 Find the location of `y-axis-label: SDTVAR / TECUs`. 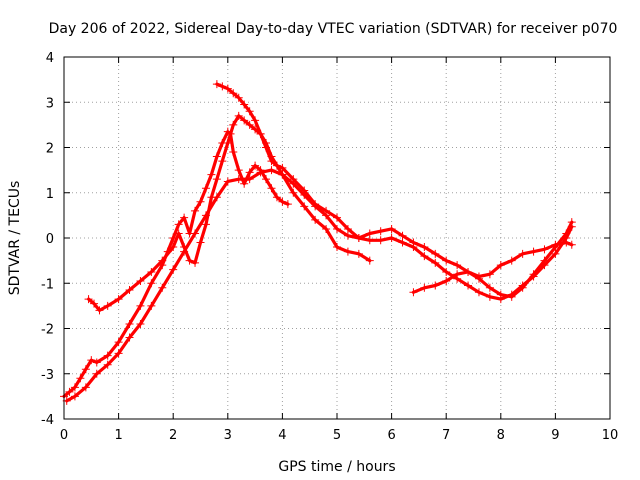

y-axis-label: SDTVAR / TECUs is located at coordinates (15, 238).